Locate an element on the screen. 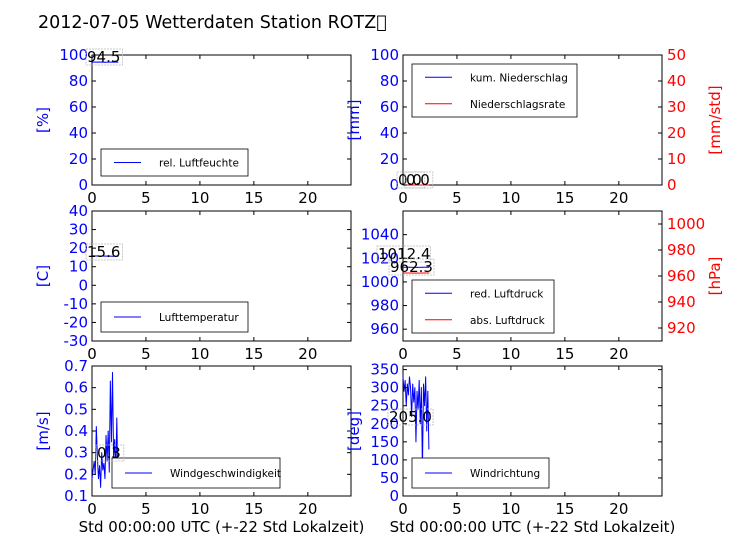 The image size is (736, 552). legend-label: red. Luftdruck is located at coordinates (507, 294).